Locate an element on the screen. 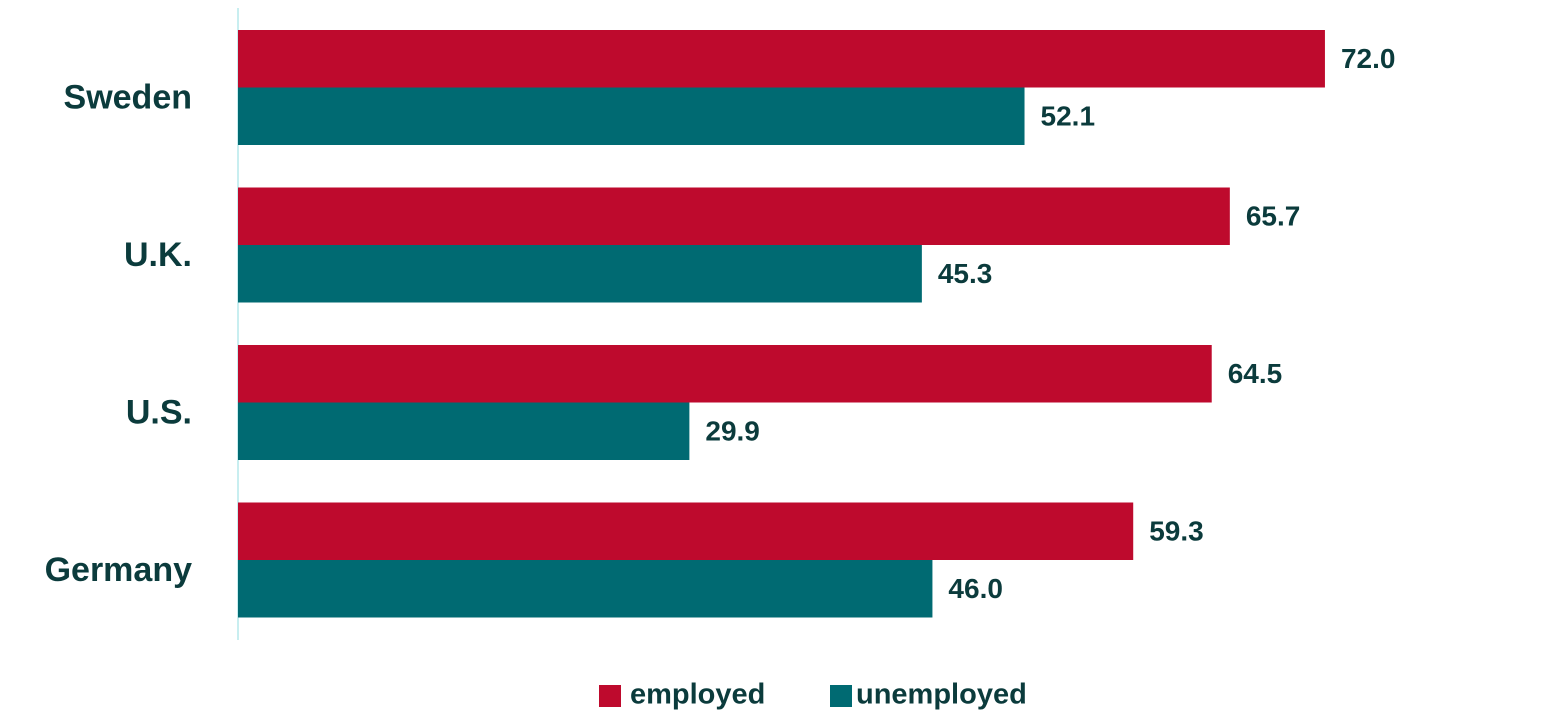 The width and height of the screenshot is (1563, 722). data-label-unemployed: 52.1 is located at coordinates (1068, 116).